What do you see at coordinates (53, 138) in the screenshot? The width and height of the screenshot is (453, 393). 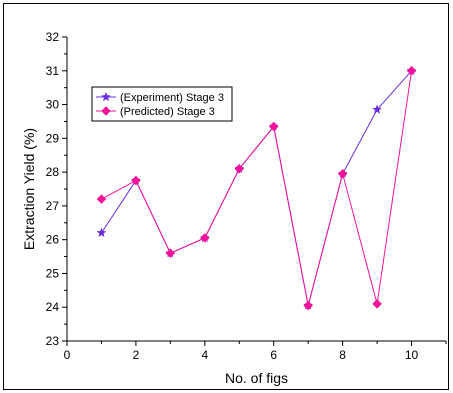 I see `y-tick-label: 29` at bounding box center [53, 138].